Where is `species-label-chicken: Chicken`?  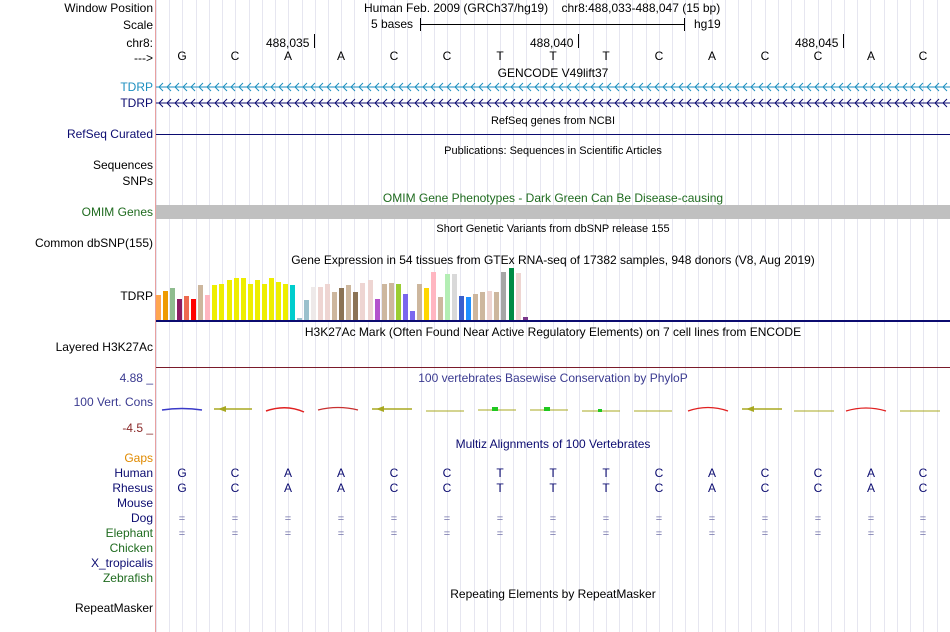
species-label-chicken: Chicken is located at coordinates (131, 548).